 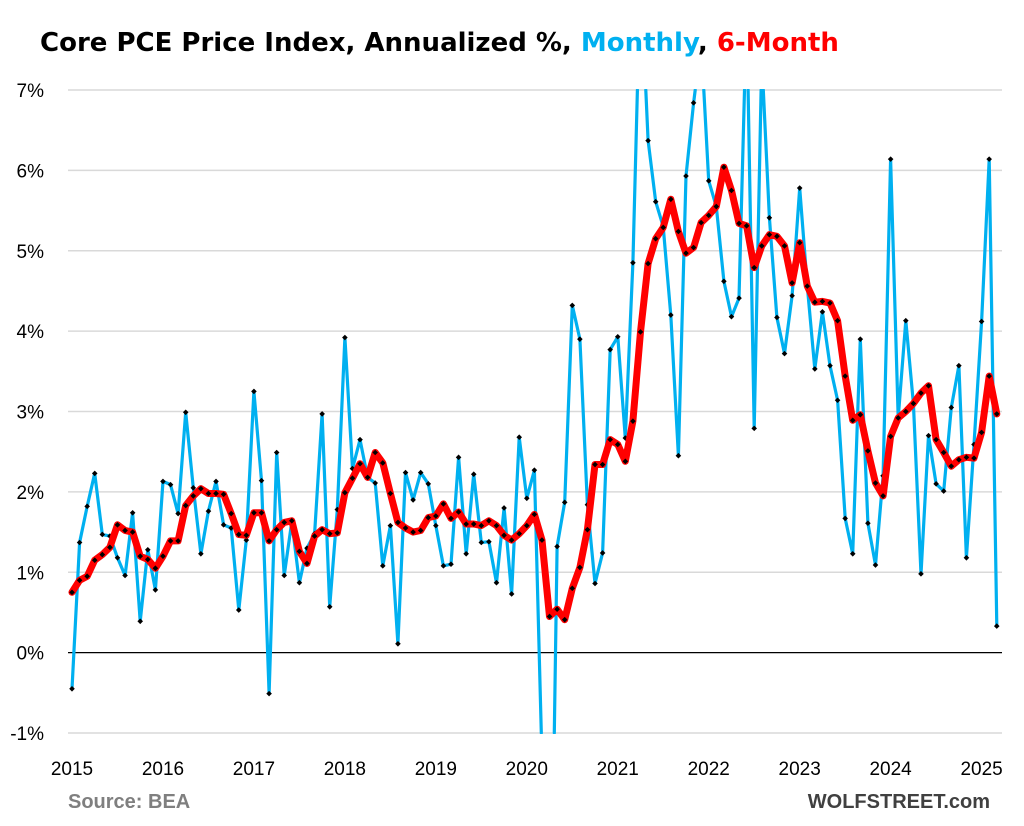 What do you see at coordinates (31, 252) in the screenshot?
I see `y-tick-label: 5%` at bounding box center [31, 252].